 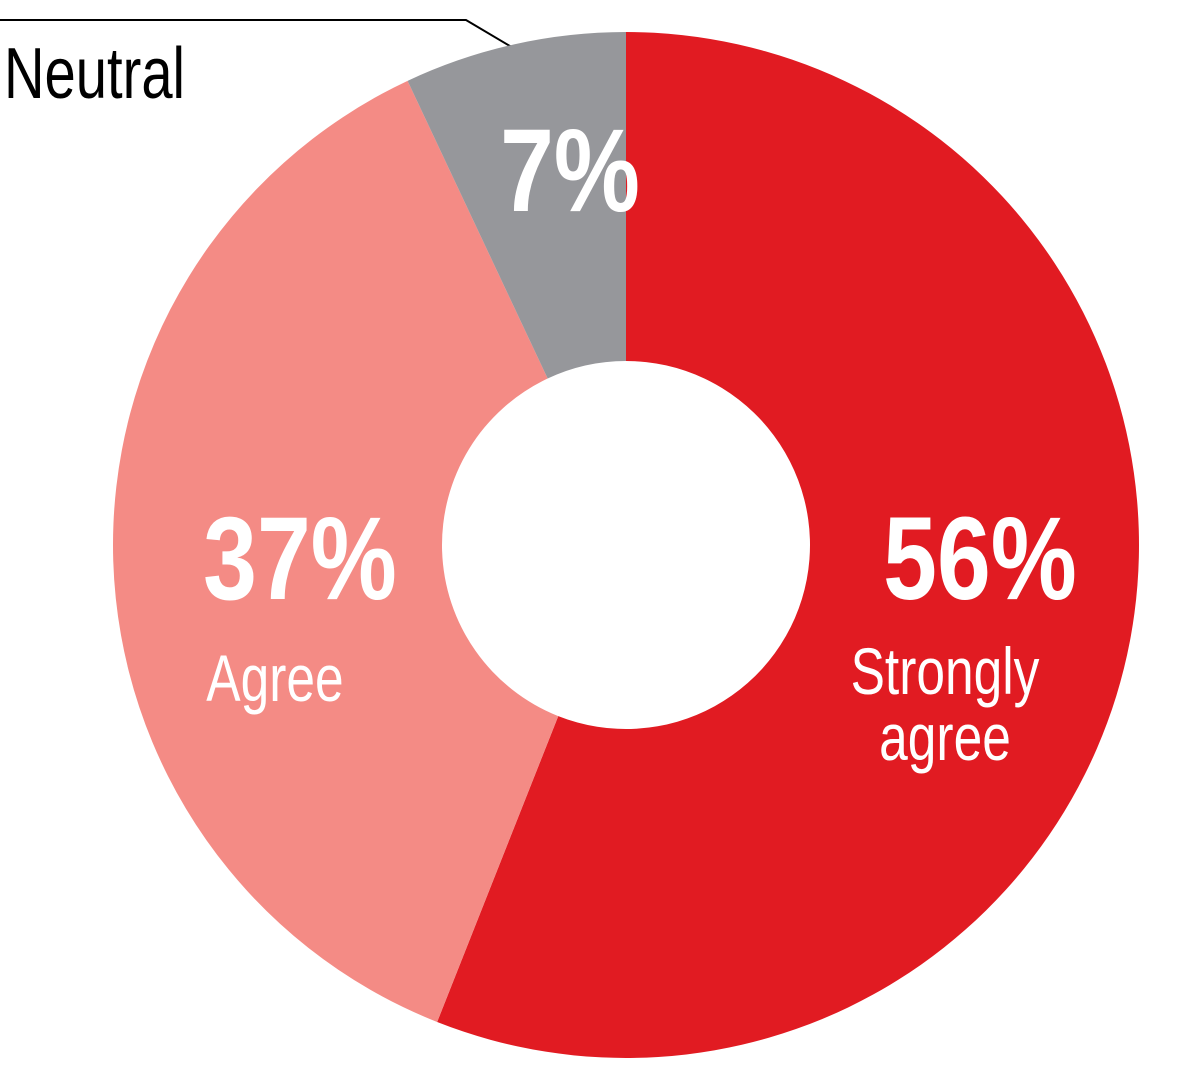 What do you see at coordinates (945, 704) in the screenshot?
I see `category-label: Strongly agree` at bounding box center [945, 704].